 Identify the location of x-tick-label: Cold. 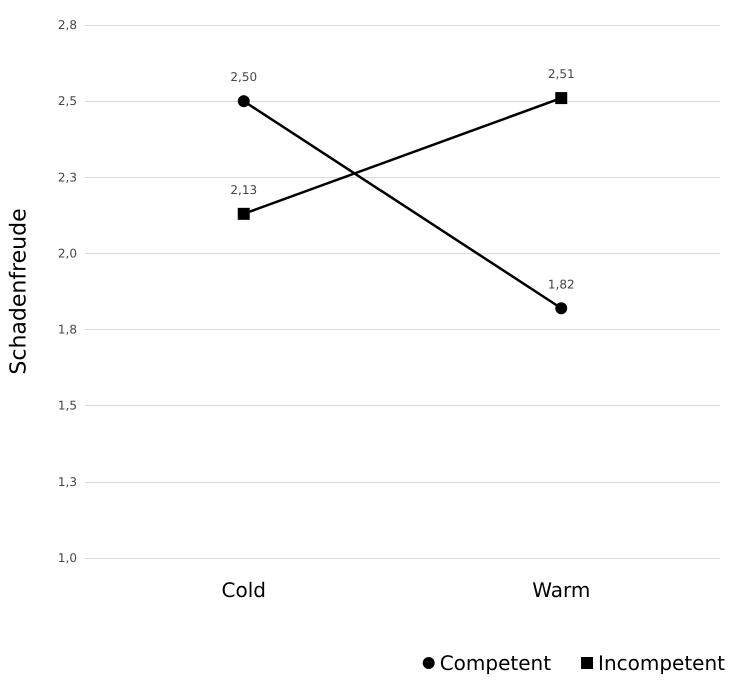
(244, 590).